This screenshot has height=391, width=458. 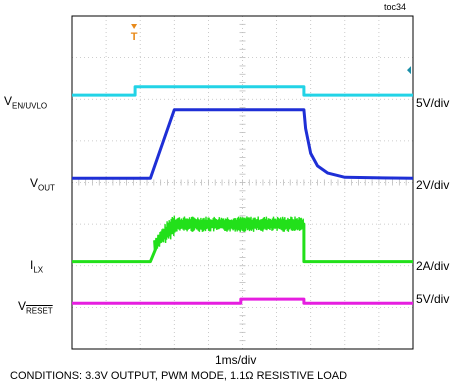 What do you see at coordinates (134, 37) in the screenshot?
I see `trigger-label: T` at bounding box center [134, 37].